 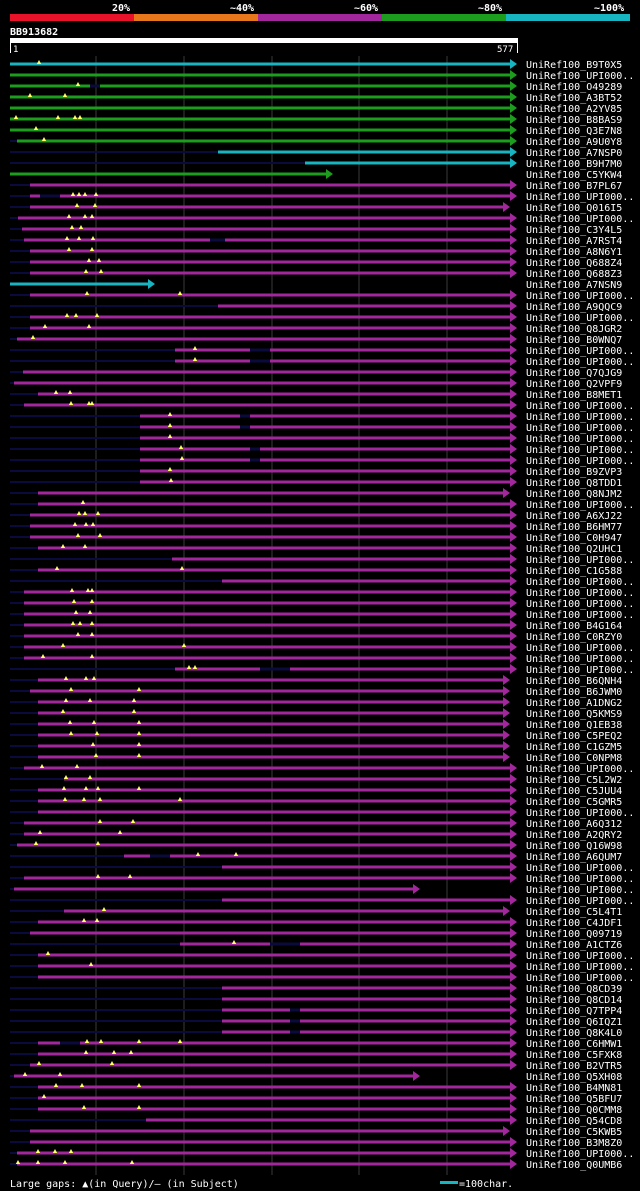 What do you see at coordinates (574, 186) in the screenshot?
I see `hit-label: UniRef100_B7PL67` at bounding box center [574, 186].